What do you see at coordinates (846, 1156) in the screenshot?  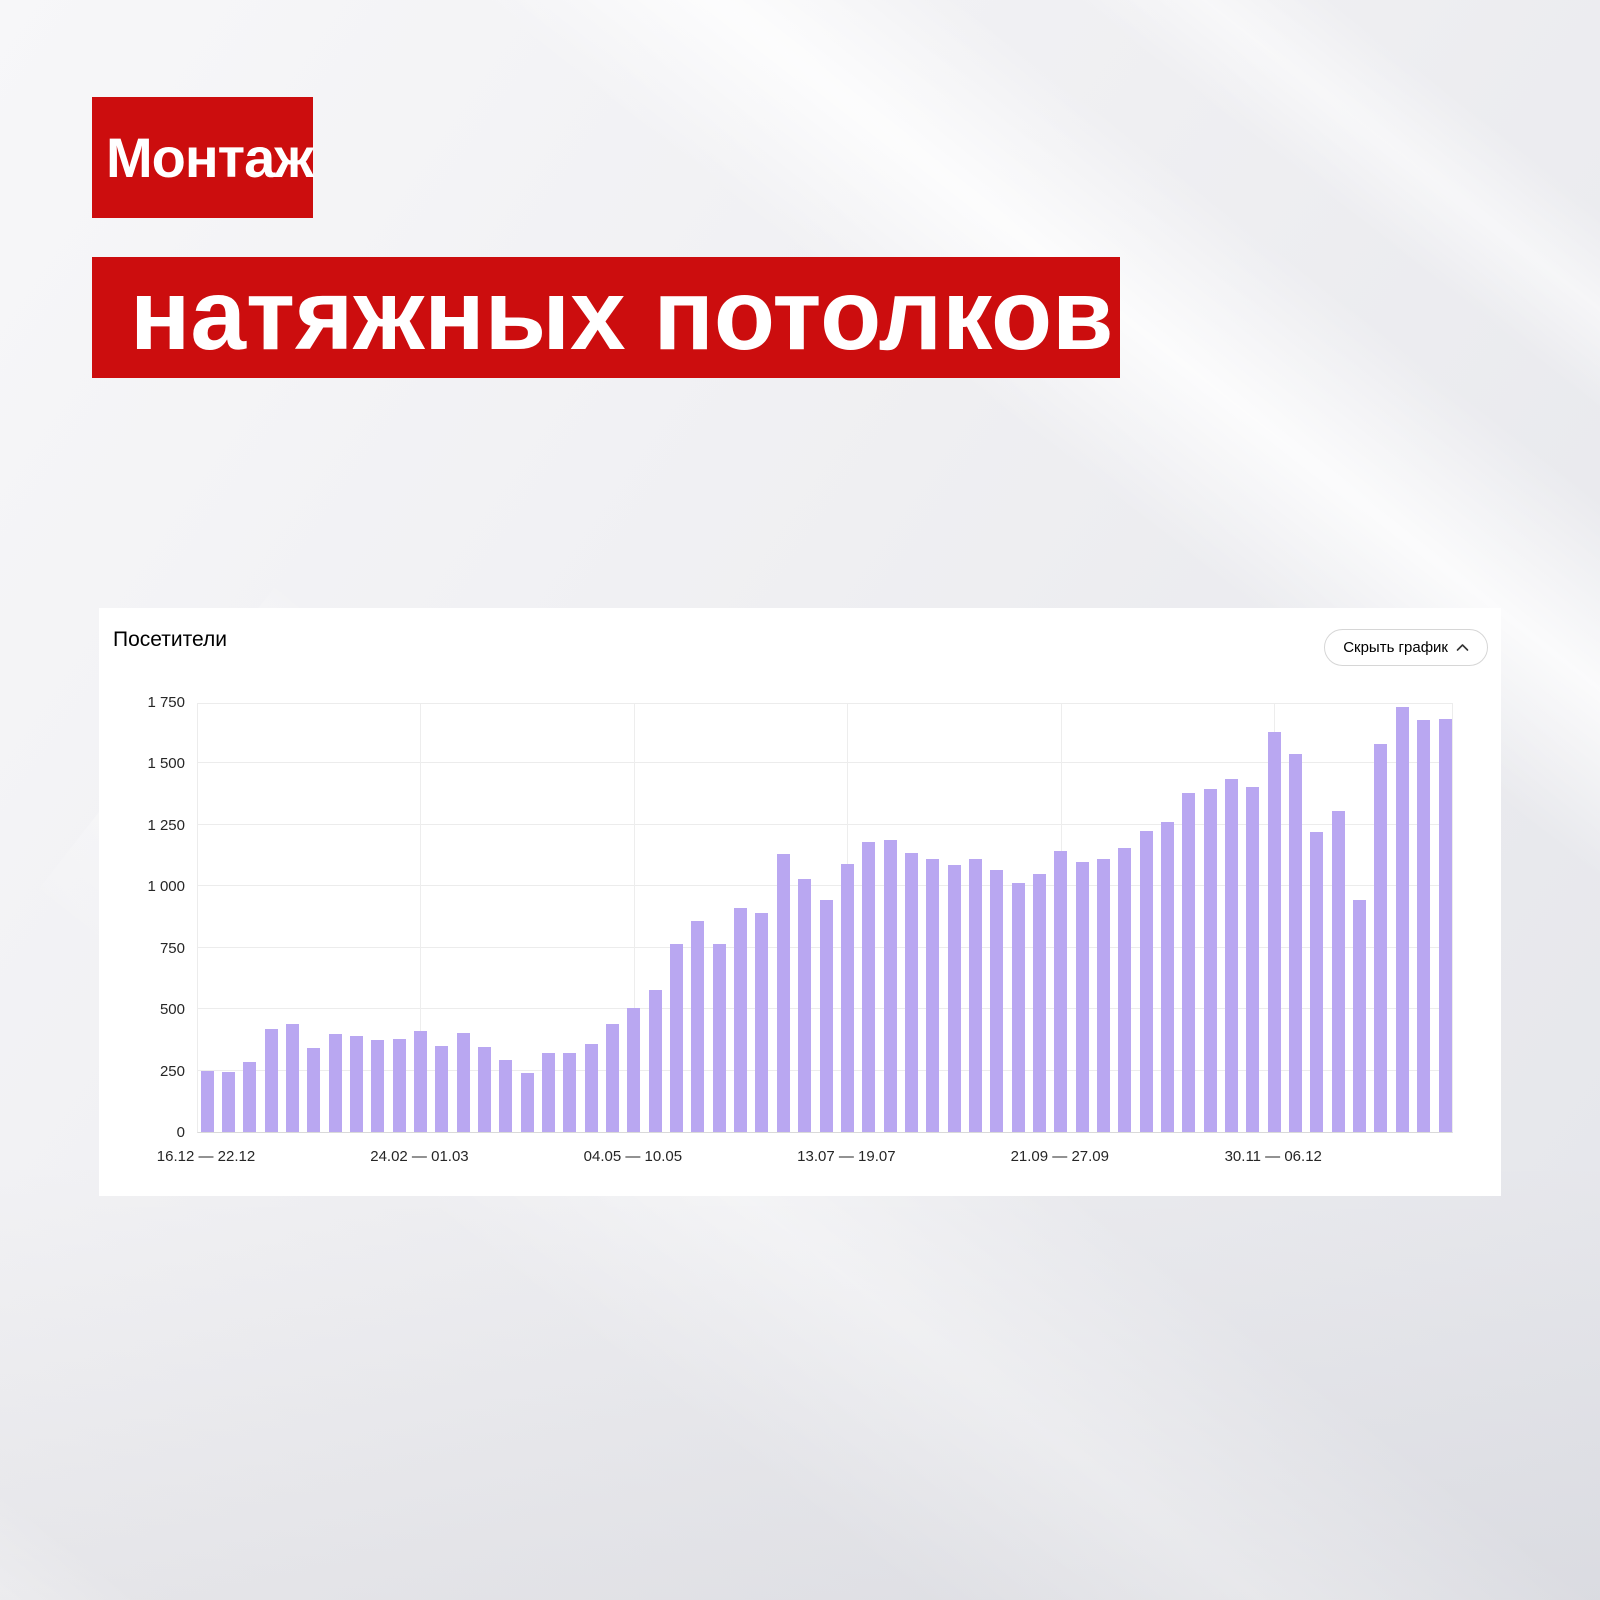 I see `x-tick-label: 13.07 — 19.07` at bounding box center [846, 1156].